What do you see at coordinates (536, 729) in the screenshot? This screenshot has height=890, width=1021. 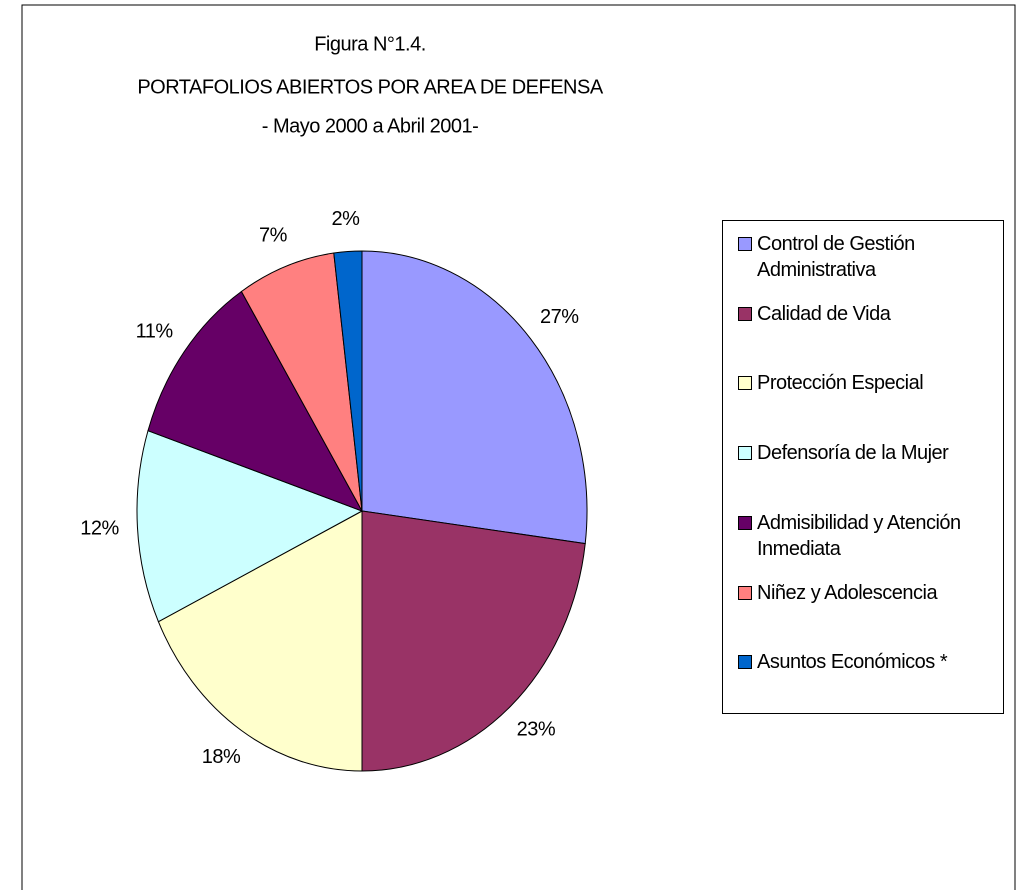 I see `data-label: 23%` at bounding box center [536, 729].